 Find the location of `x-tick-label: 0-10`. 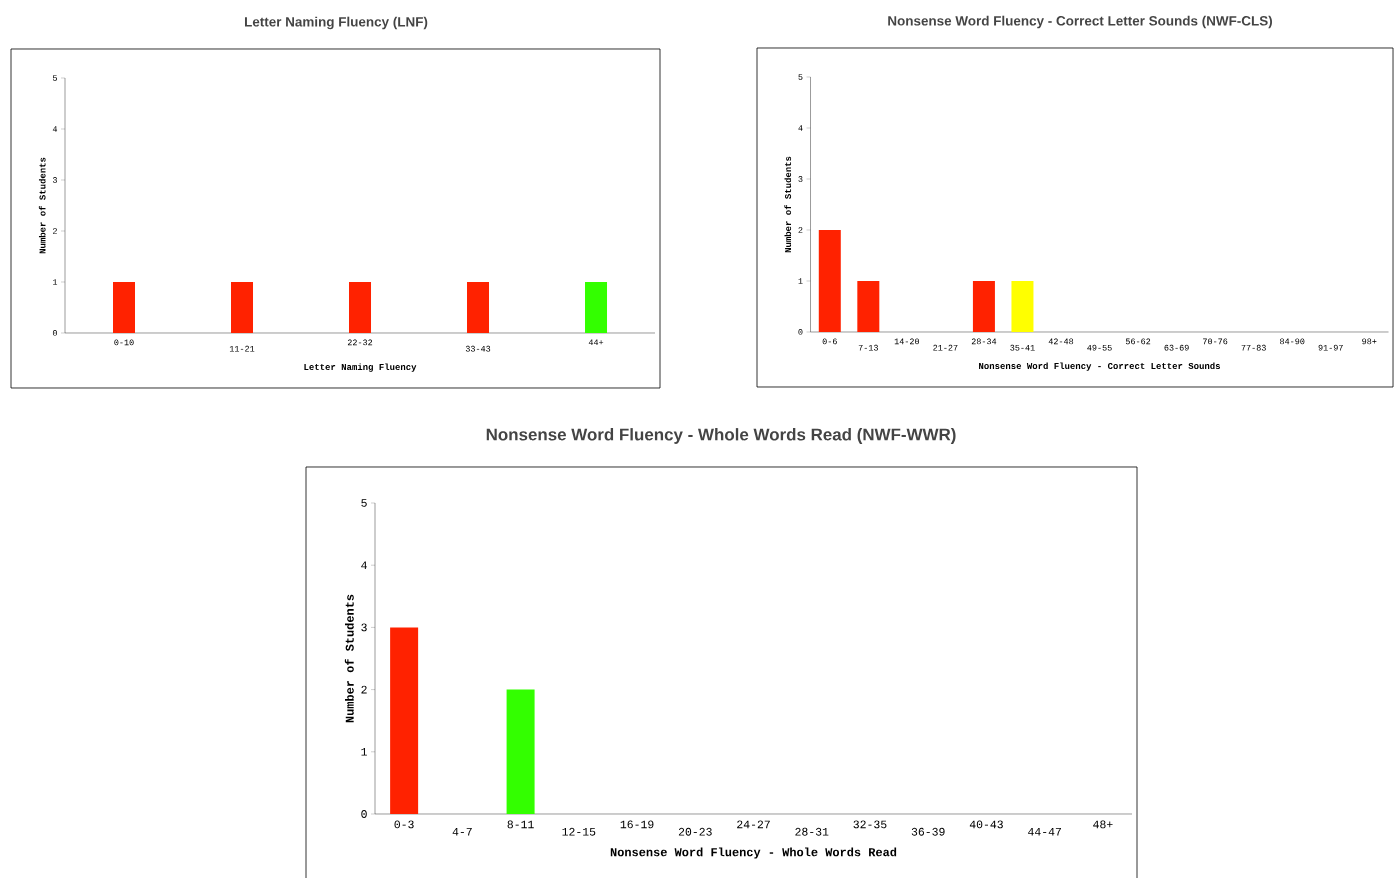

x-tick-label: 0-10 is located at coordinates (124, 342).